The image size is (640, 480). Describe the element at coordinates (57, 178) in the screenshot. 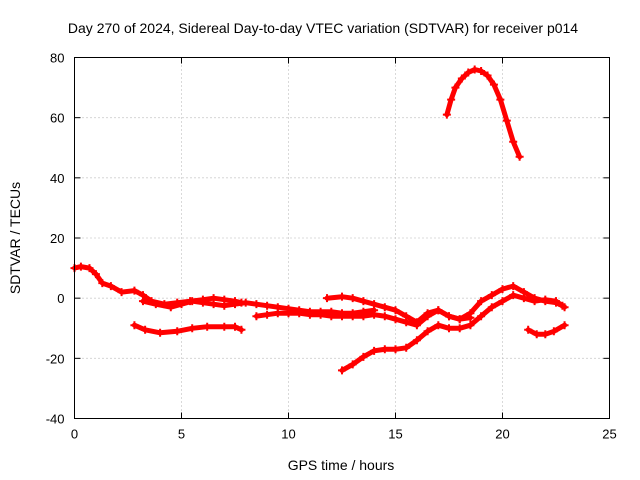

I see `y-tick-label: 40` at that location.